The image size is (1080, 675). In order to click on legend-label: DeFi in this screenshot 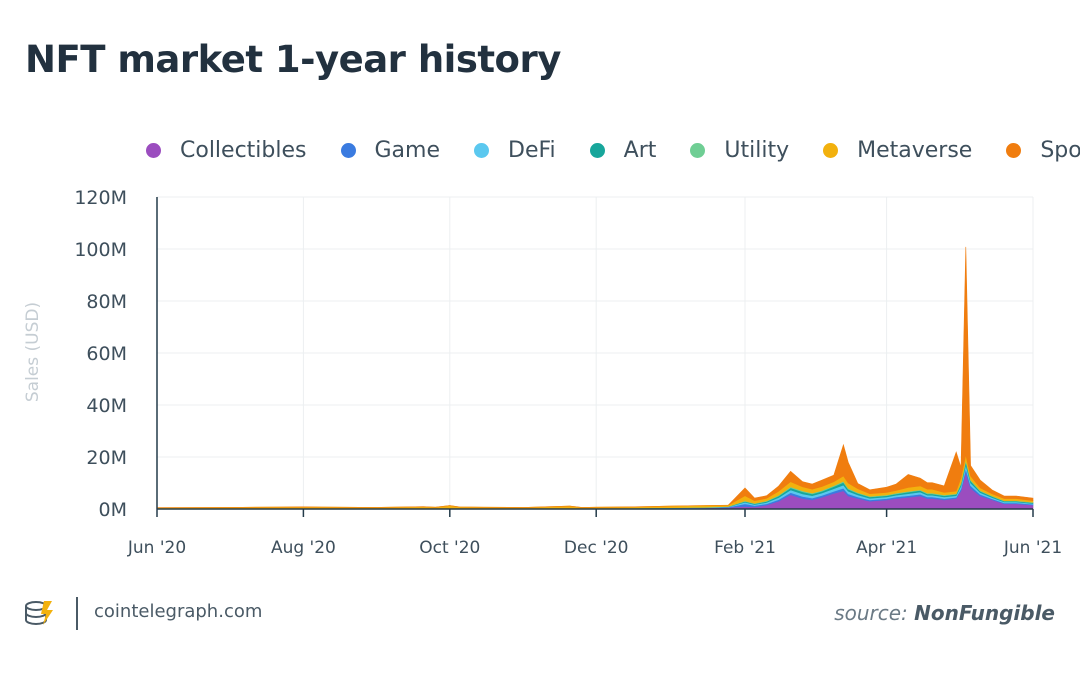, I will do `click(532, 150)`.